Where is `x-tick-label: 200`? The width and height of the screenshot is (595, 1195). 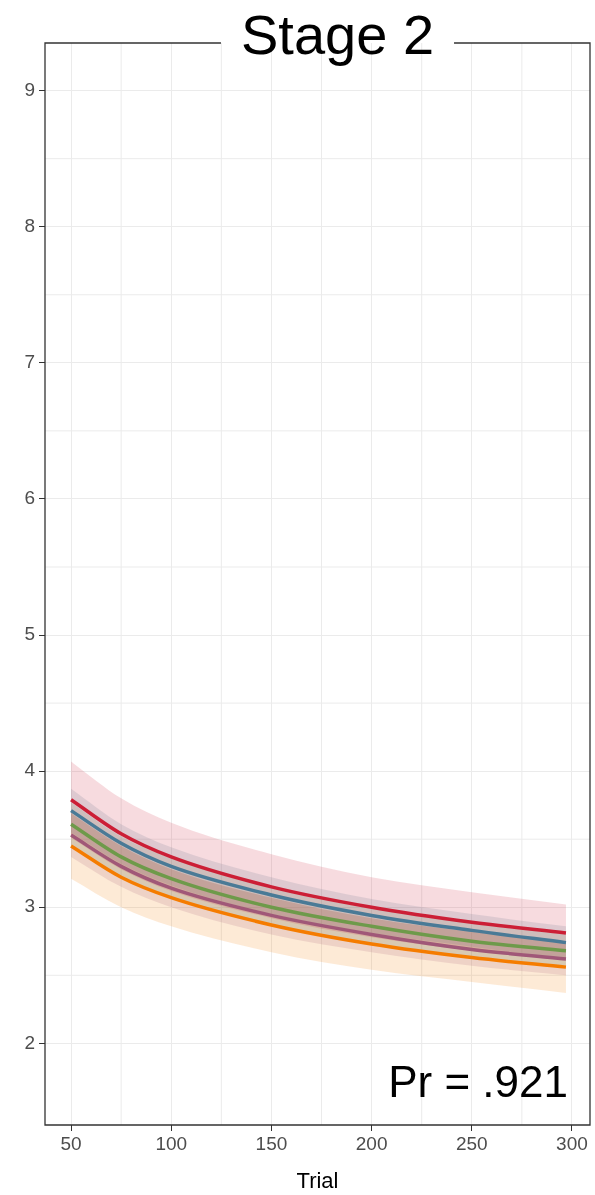
x-tick-label: 200 is located at coordinates (371, 1143).